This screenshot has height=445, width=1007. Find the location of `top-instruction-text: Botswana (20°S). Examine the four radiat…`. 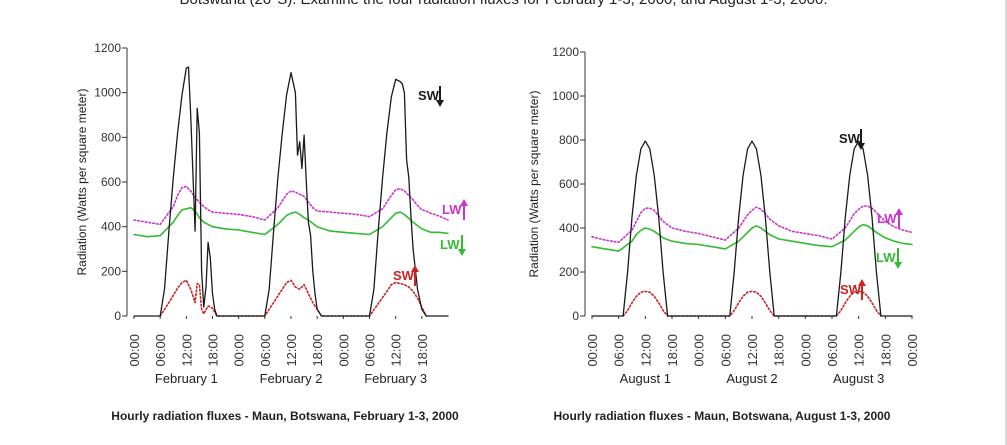

top-instruction-text: Botswana (20°S). Examine the four radiat… is located at coordinates (503, 4).